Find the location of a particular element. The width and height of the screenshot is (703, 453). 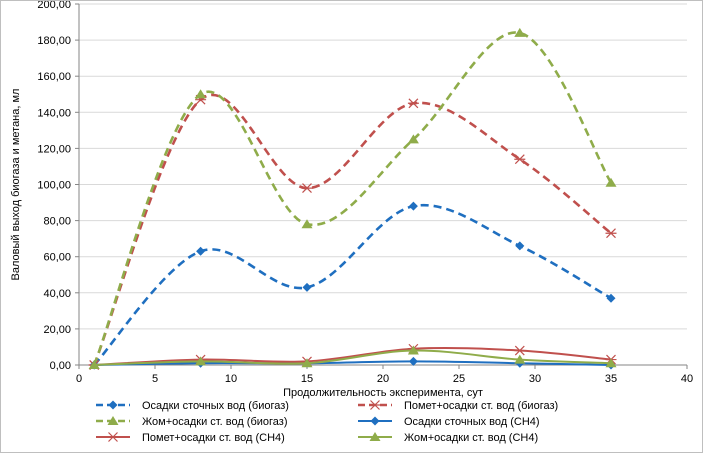

x-tick-label: 15 is located at coordinates (307, 379).